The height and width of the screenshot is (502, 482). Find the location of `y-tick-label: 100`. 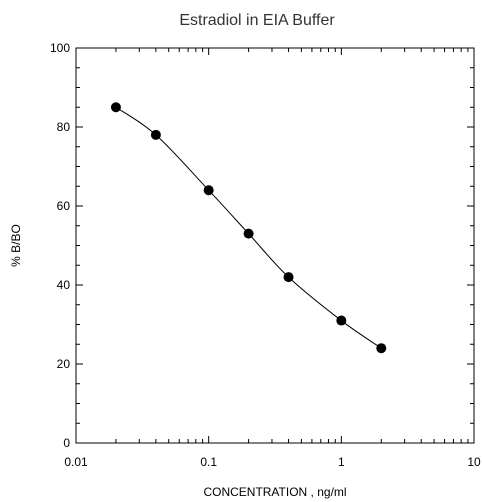

y-tick-label: 100 is located at coordinates (60, 48).